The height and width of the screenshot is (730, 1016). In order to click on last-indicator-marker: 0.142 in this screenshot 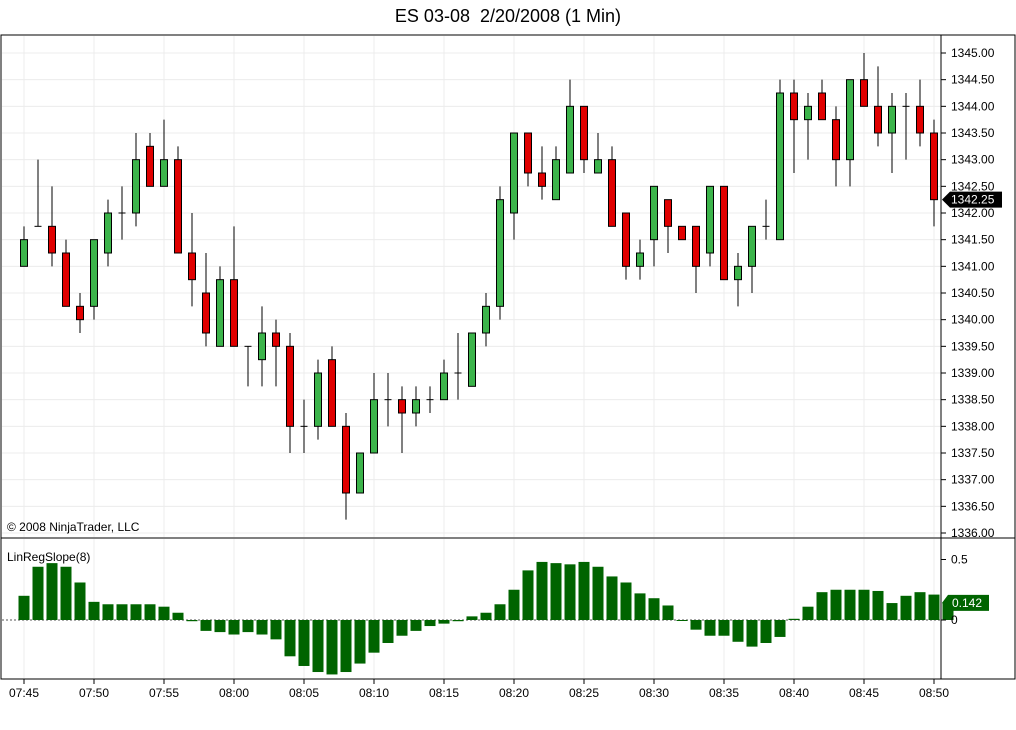, I will do `click(965, 602)`.